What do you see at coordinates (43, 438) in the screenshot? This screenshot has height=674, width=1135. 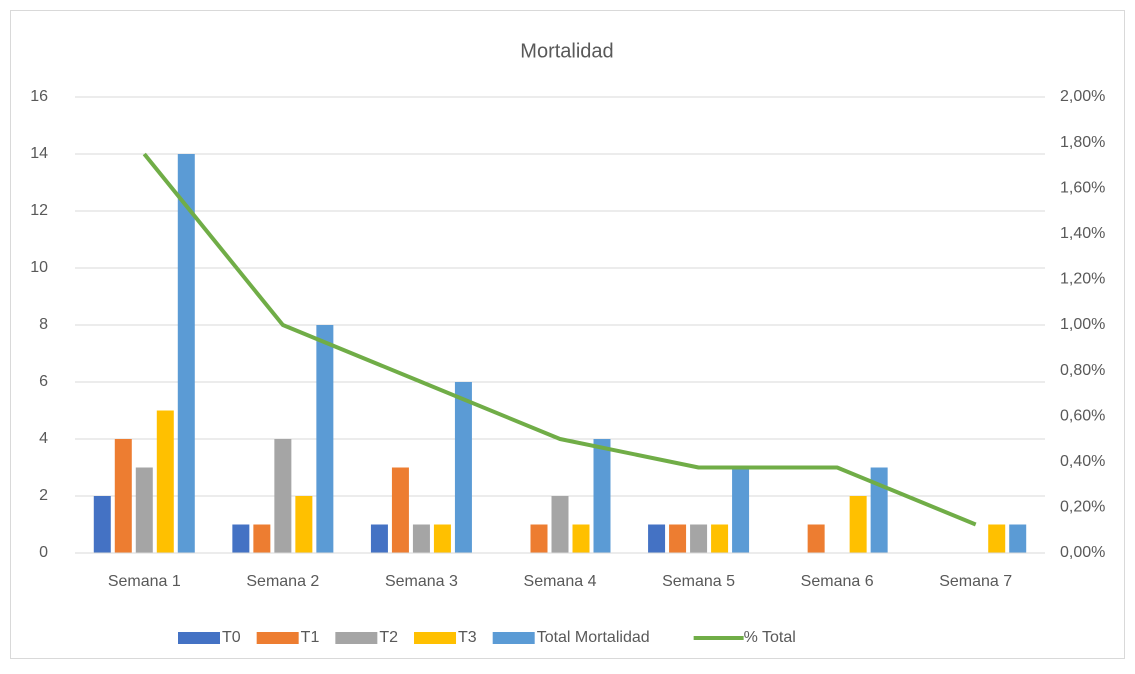 I see `y-tick-label: 4` at bounding box center [43, 438].